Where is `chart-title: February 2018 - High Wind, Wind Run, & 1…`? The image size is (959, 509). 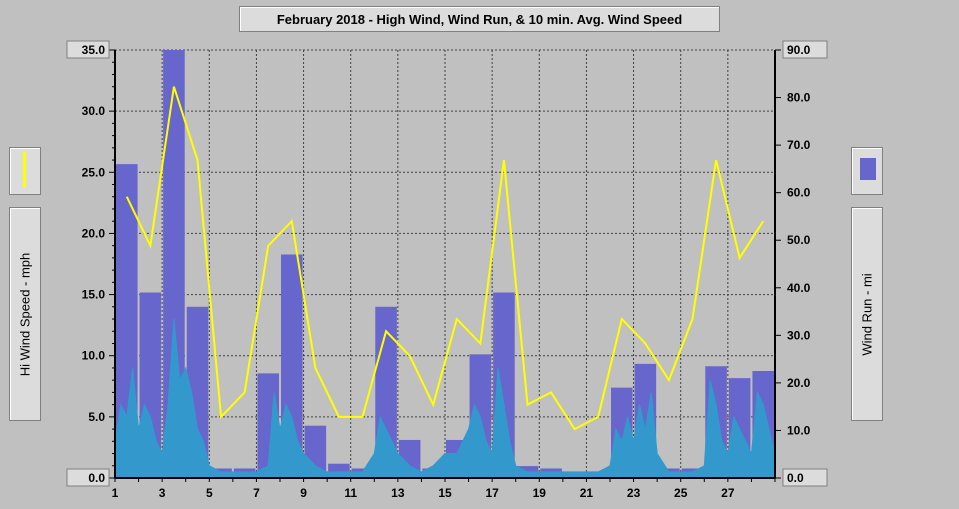
chart-title: February 2018 - High Wind, Wind Run, & 1… is located at coordinates (479, 19).